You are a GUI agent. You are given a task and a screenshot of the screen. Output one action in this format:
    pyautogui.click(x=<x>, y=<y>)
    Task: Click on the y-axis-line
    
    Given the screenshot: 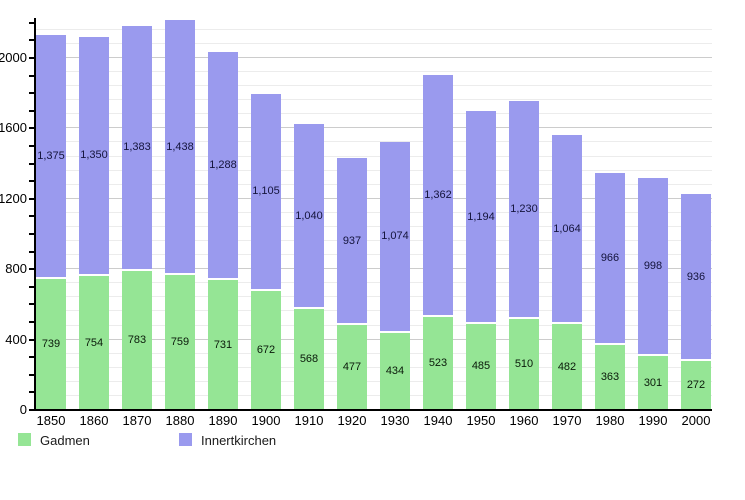 What is the action you would take?
    pyautogui.click(x=35, y=214)
    